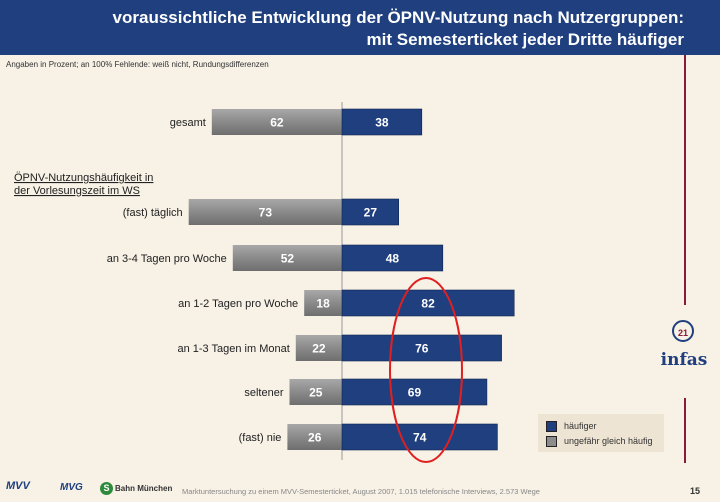 The width and height of the screenshot is (720, 502). Describe the element at coordinates (263, 393) in the screenshot. I see `category-label: seltener` at that location.